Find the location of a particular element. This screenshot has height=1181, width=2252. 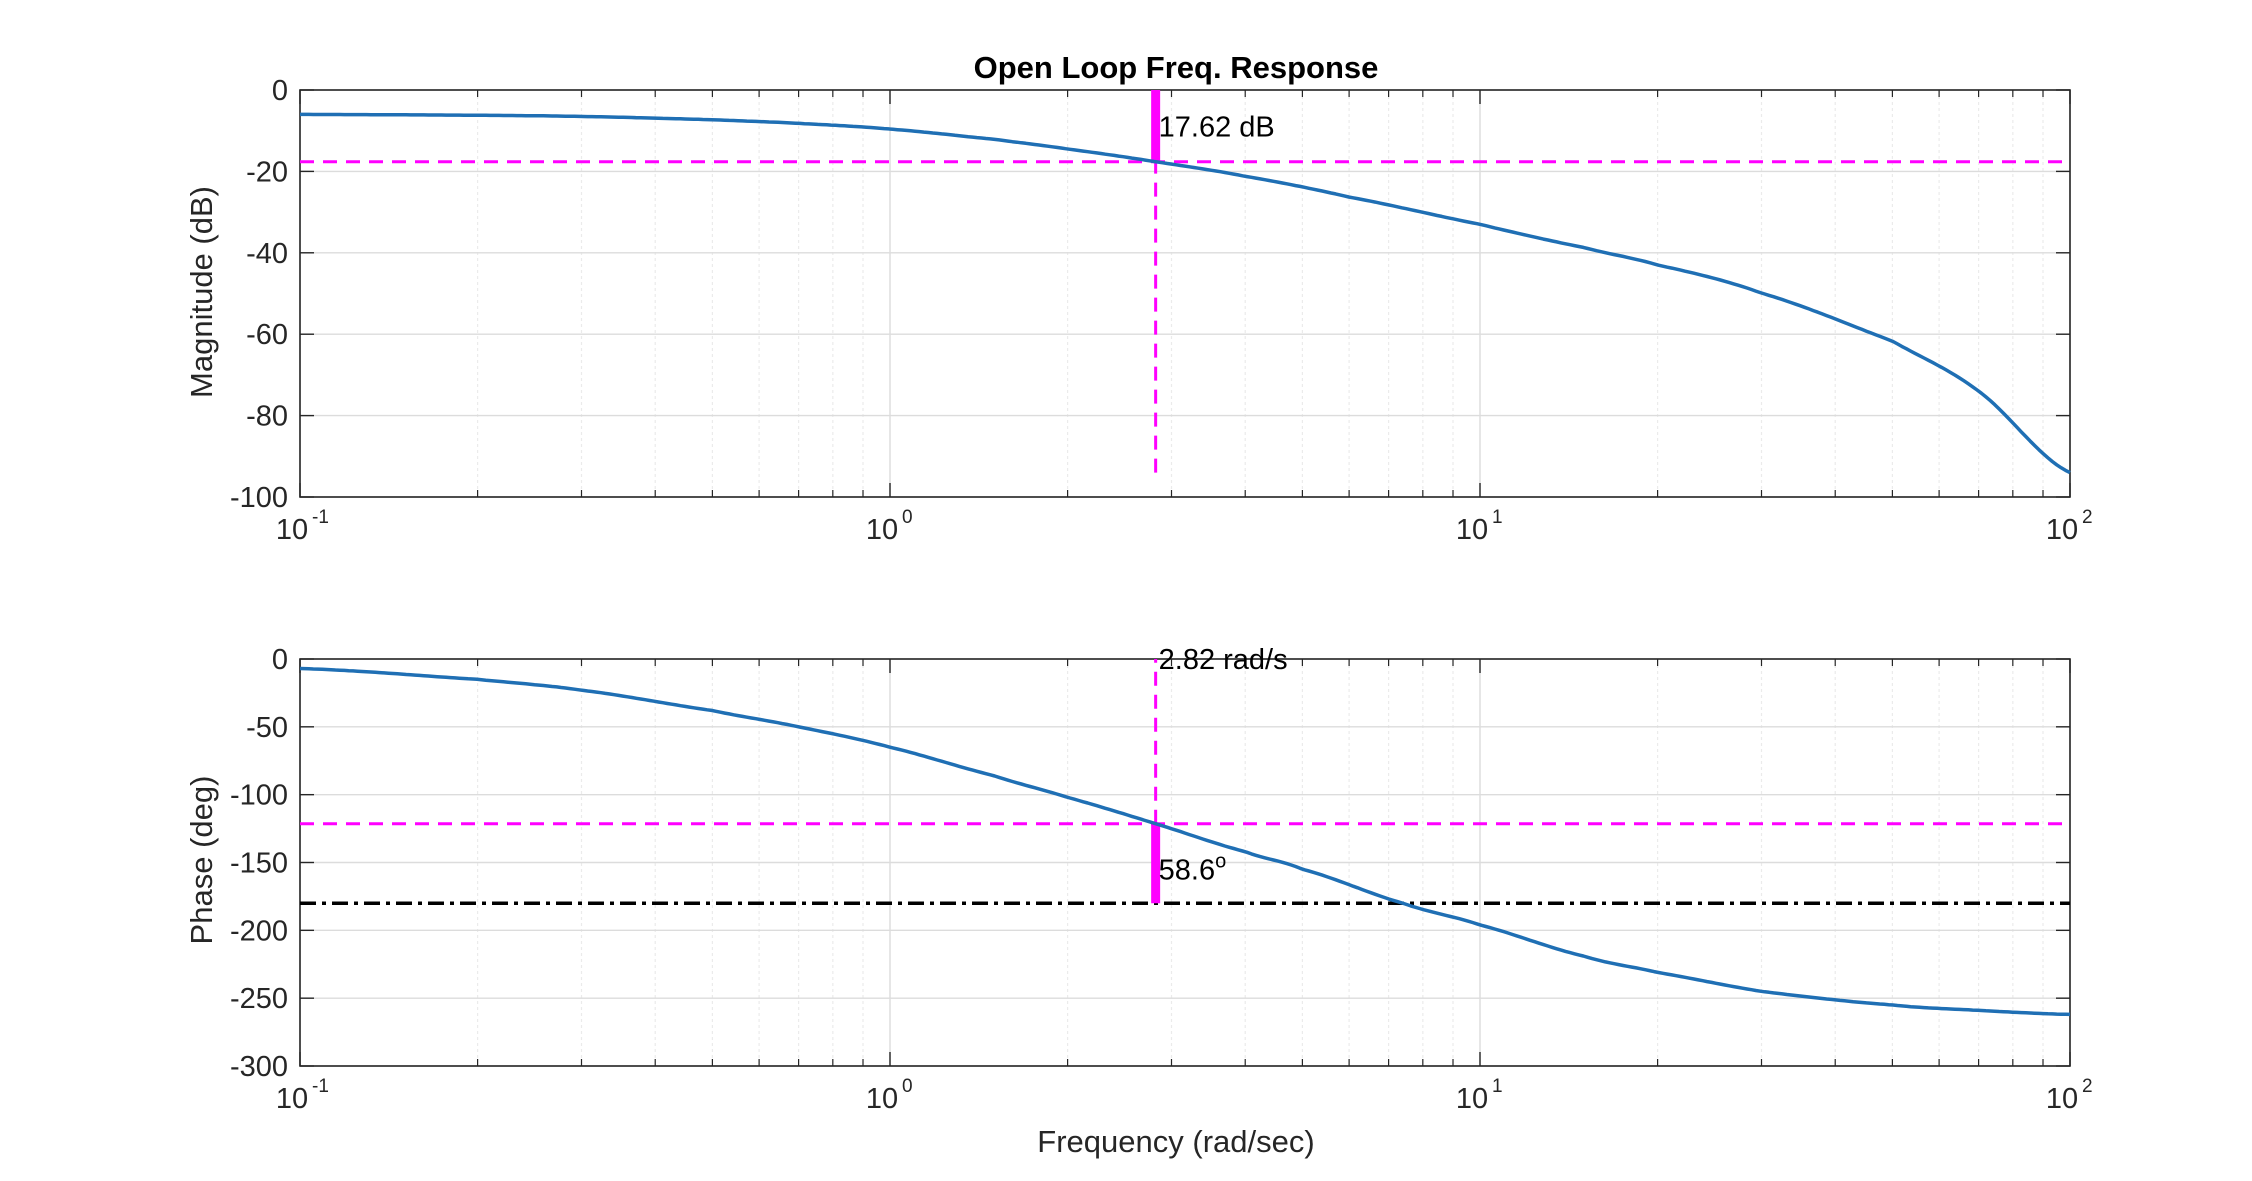

y-tick-label: -150 is located at coordinates (259, 864).